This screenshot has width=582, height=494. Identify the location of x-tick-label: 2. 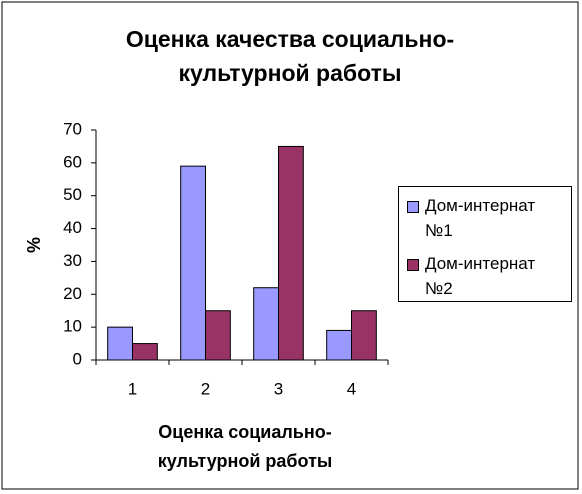
(205, 388).